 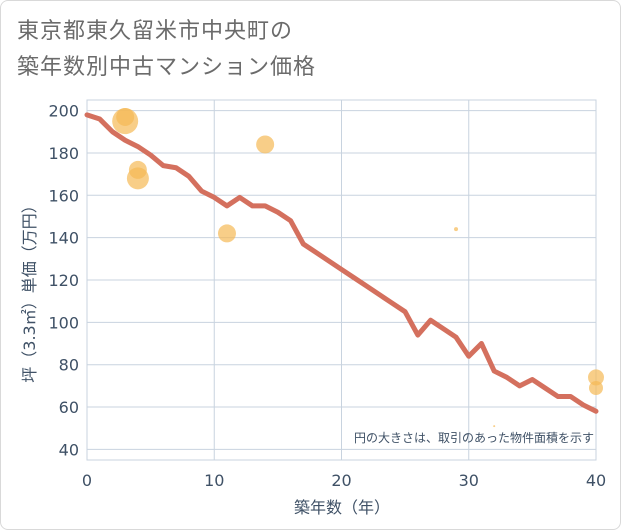 I want to click on chart-title-line-1: 東京都東久留米市中央町の, so click(x=155, y=31).